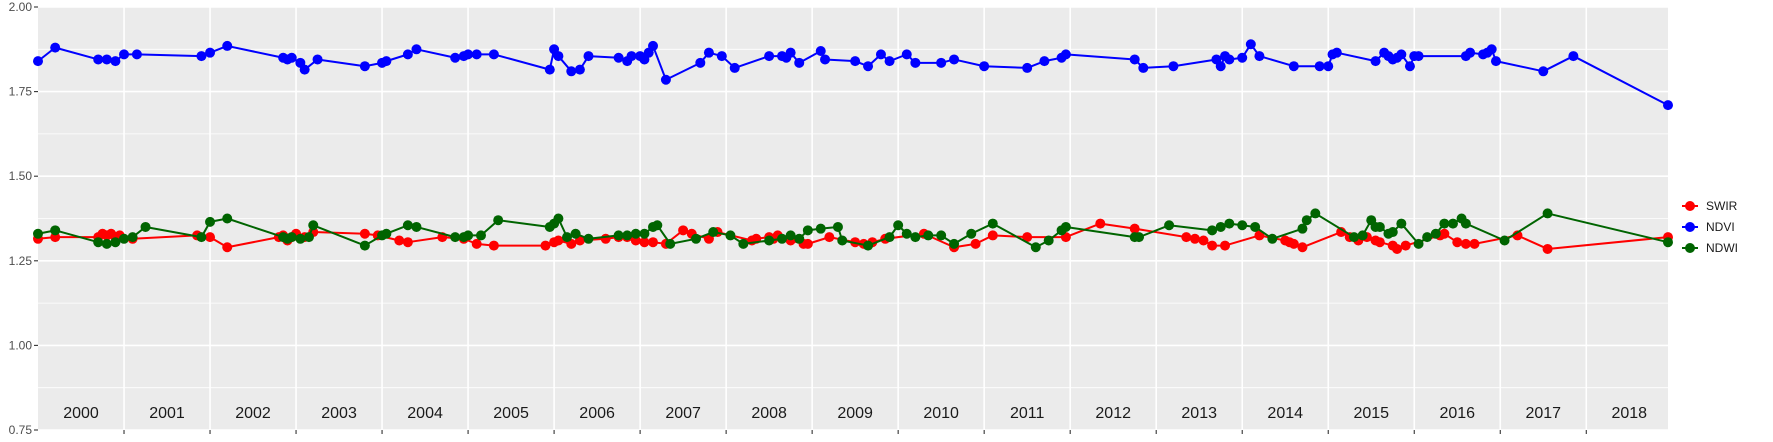  Describe the element at coordinates (21, 345) in the screenshot. I see `y-tick-label: 1.00` at that location.